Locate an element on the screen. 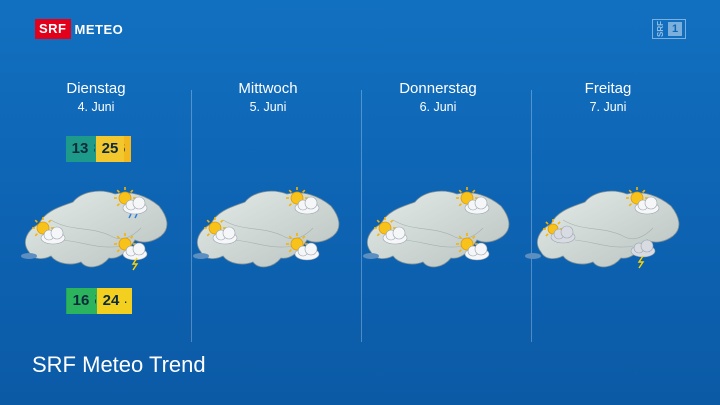 This screenshot has height=405, width=720. upper-max-temperature: 25 is located at coordinates (110, 149).